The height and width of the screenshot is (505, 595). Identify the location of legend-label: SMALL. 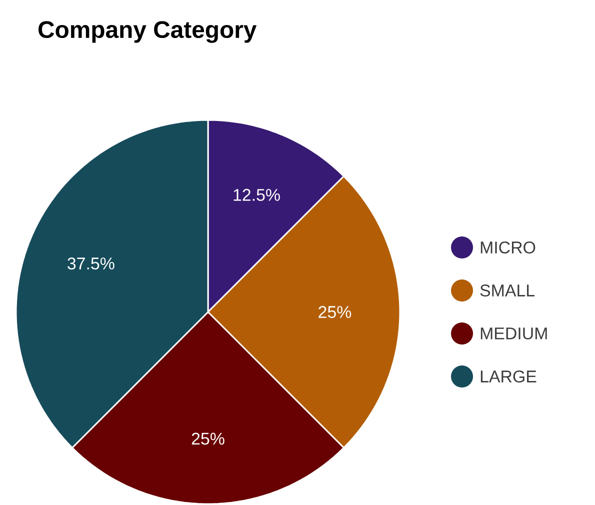
(507, 290).